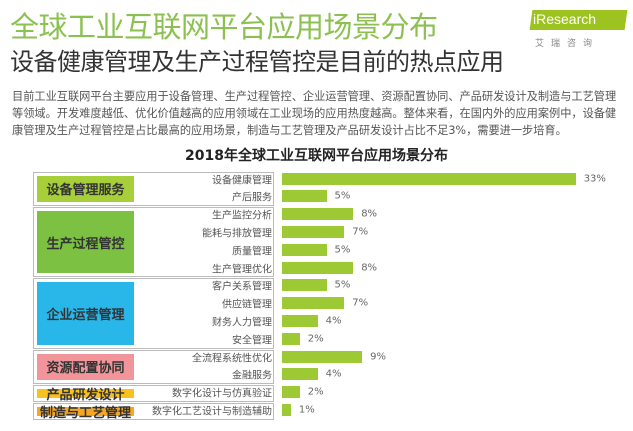 Image resolution: width=633 pixels, height=431 pixels. I want to click on data-label: 1%, so click(306, 410).